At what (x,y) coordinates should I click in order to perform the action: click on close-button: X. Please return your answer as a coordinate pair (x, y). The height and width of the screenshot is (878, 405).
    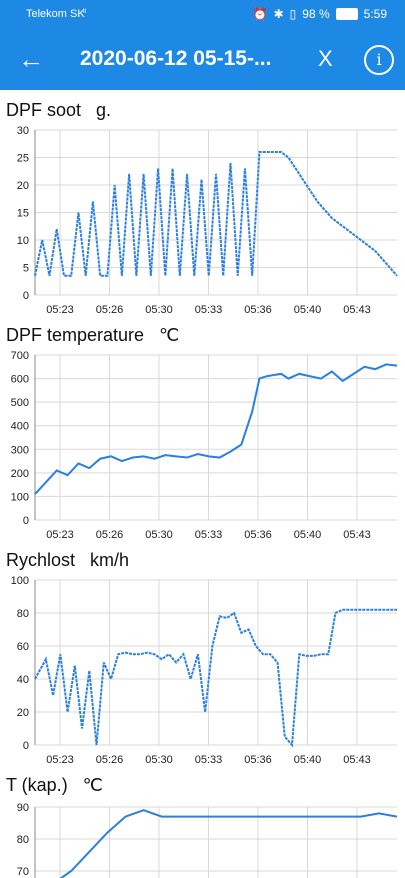
    Looking at the image, I should click on (325, 58).